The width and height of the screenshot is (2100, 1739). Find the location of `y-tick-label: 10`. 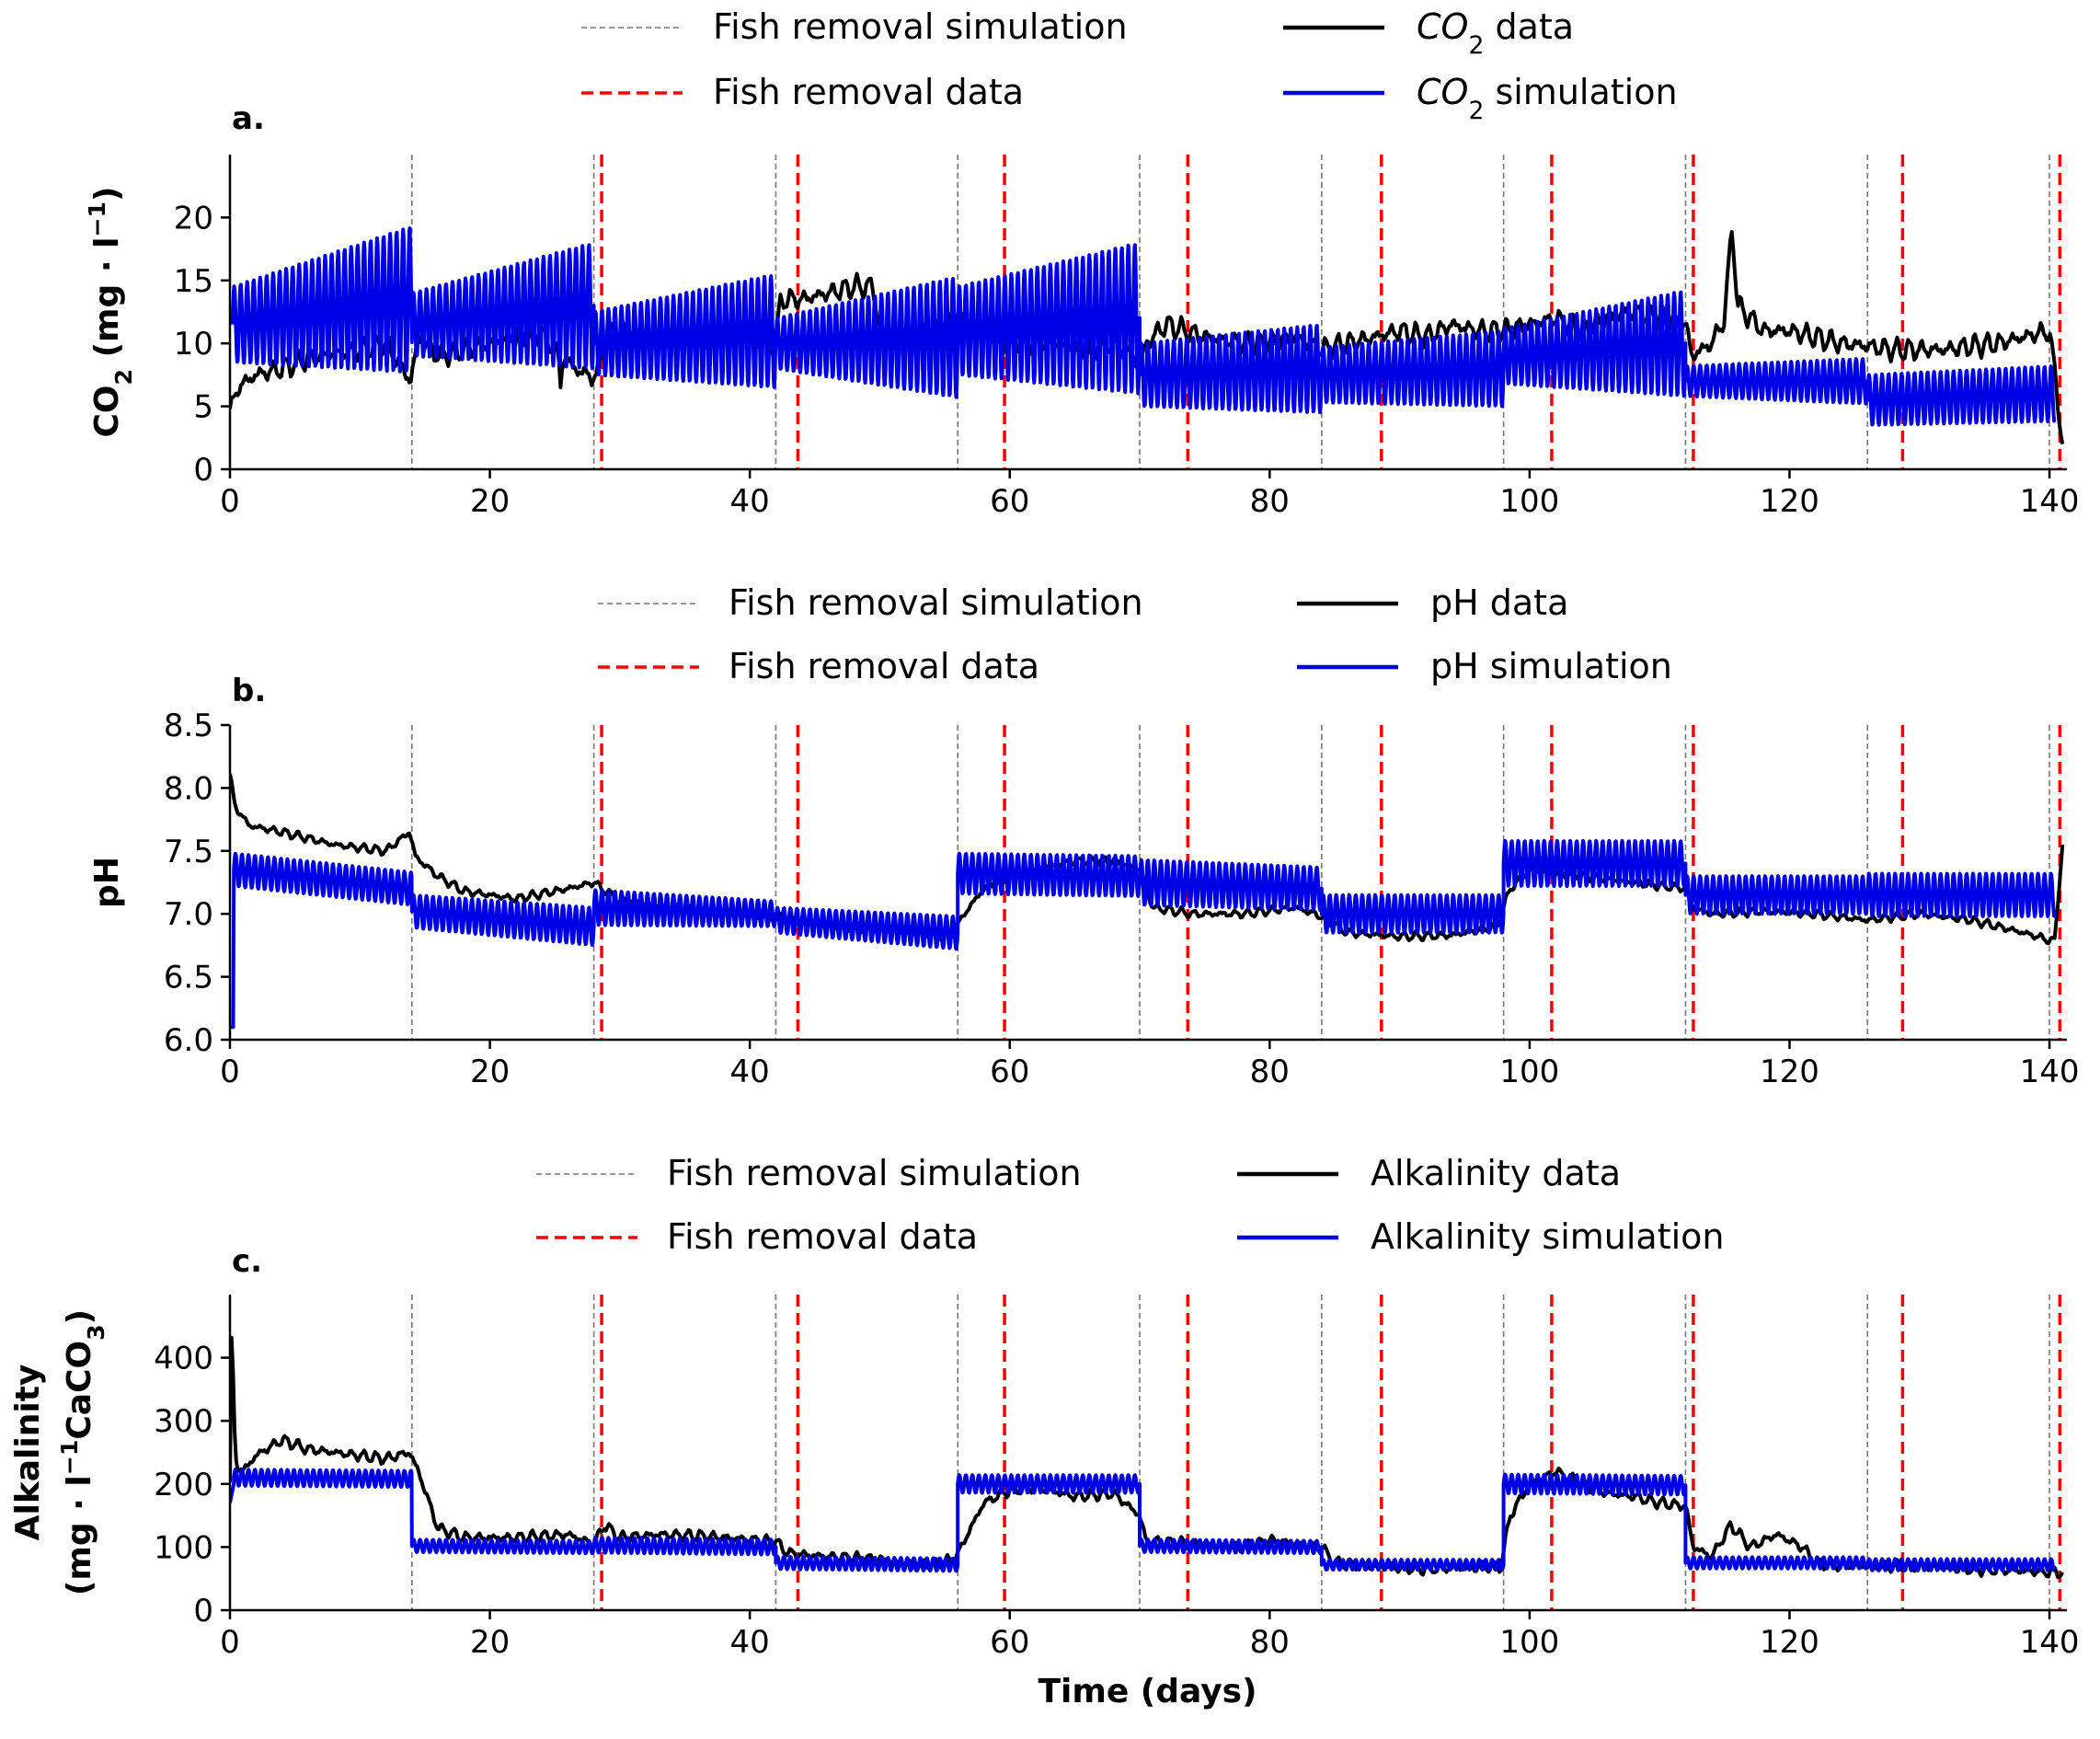

y-tick-label: 10 is located at coordinates (193, 345).